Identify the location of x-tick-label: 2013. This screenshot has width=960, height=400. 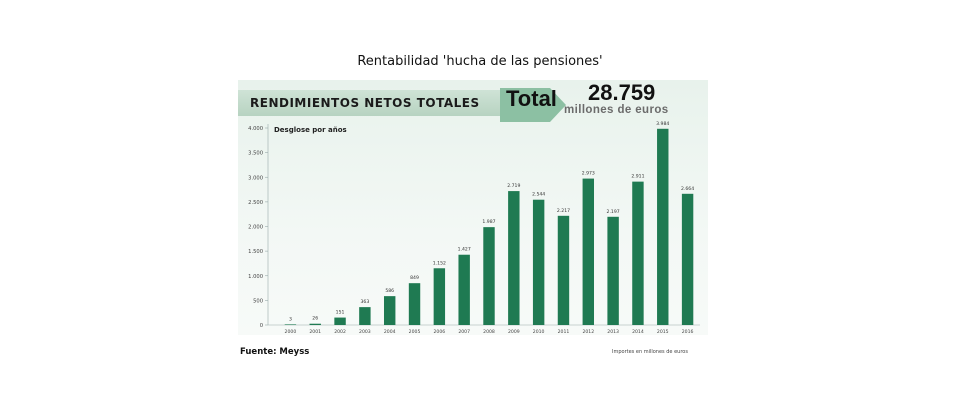
(613, 332).